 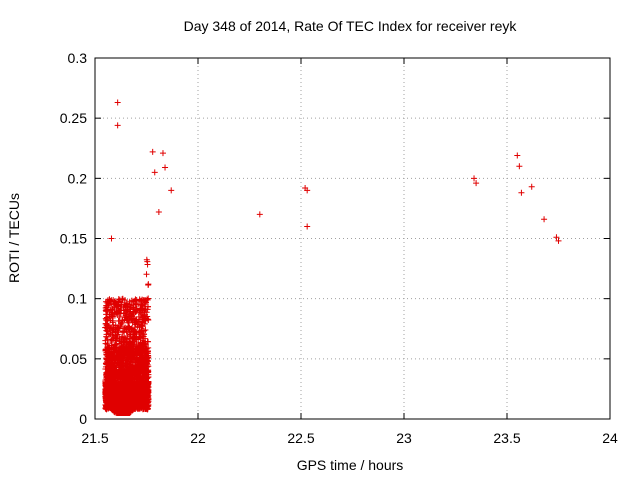 What do you see at coordinates (73, 359) in the screenshot?
I see `y-tick-label: 0.05` at bounding box center [73, 359].